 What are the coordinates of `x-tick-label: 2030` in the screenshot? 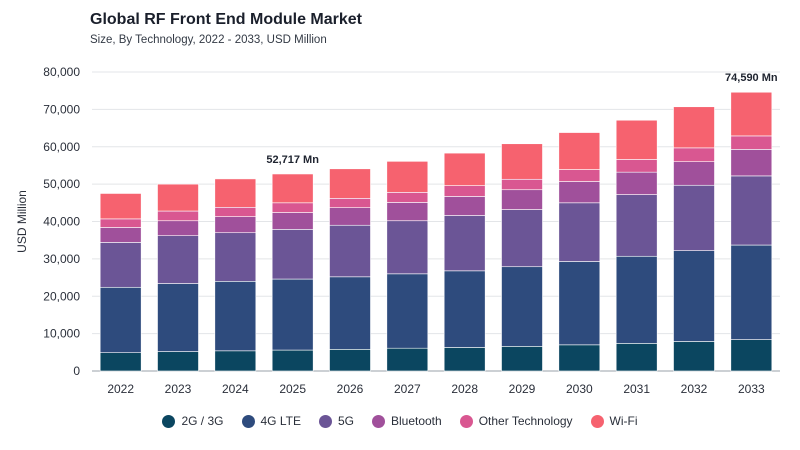 It's located at (579, 389).